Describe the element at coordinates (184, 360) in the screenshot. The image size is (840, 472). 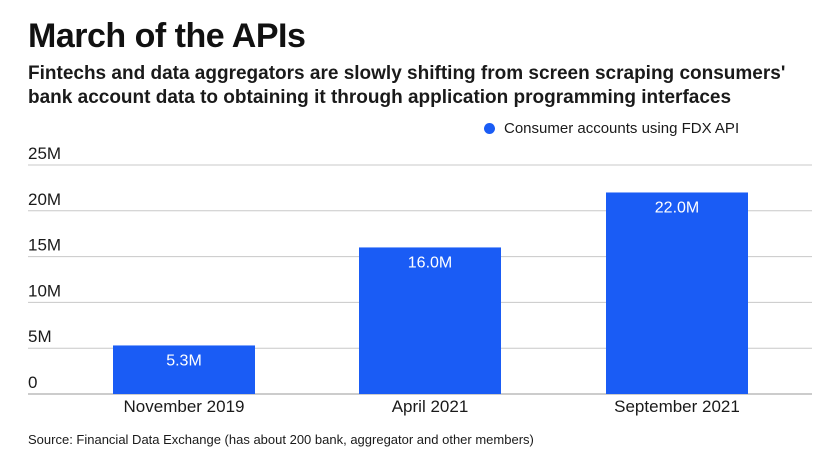
I see `bar-data-label: 5.3M` at that location.